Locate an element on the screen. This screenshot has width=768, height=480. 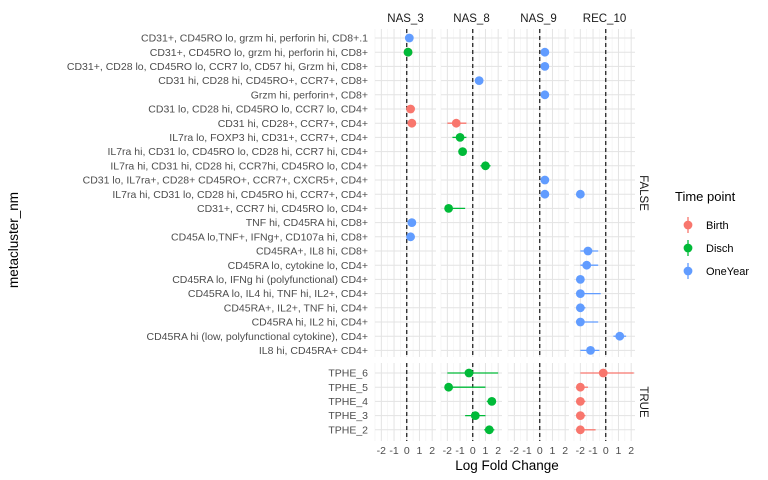
facet-strip-label: REC_10 is located at coordinates (604, 19).